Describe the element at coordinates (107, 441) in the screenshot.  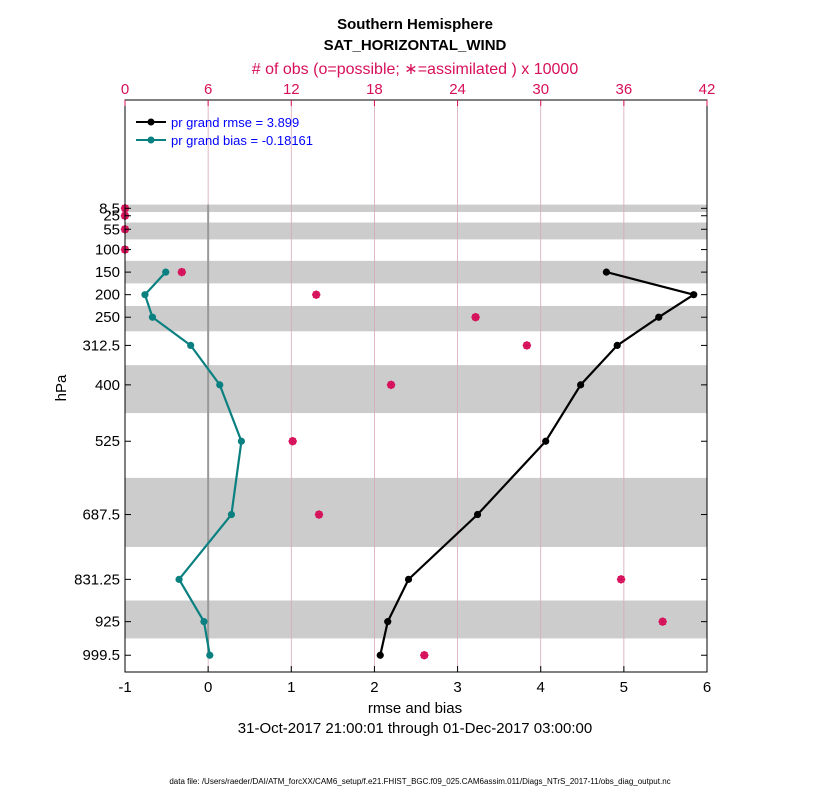
I see `y-tick-label: 525` at that location.